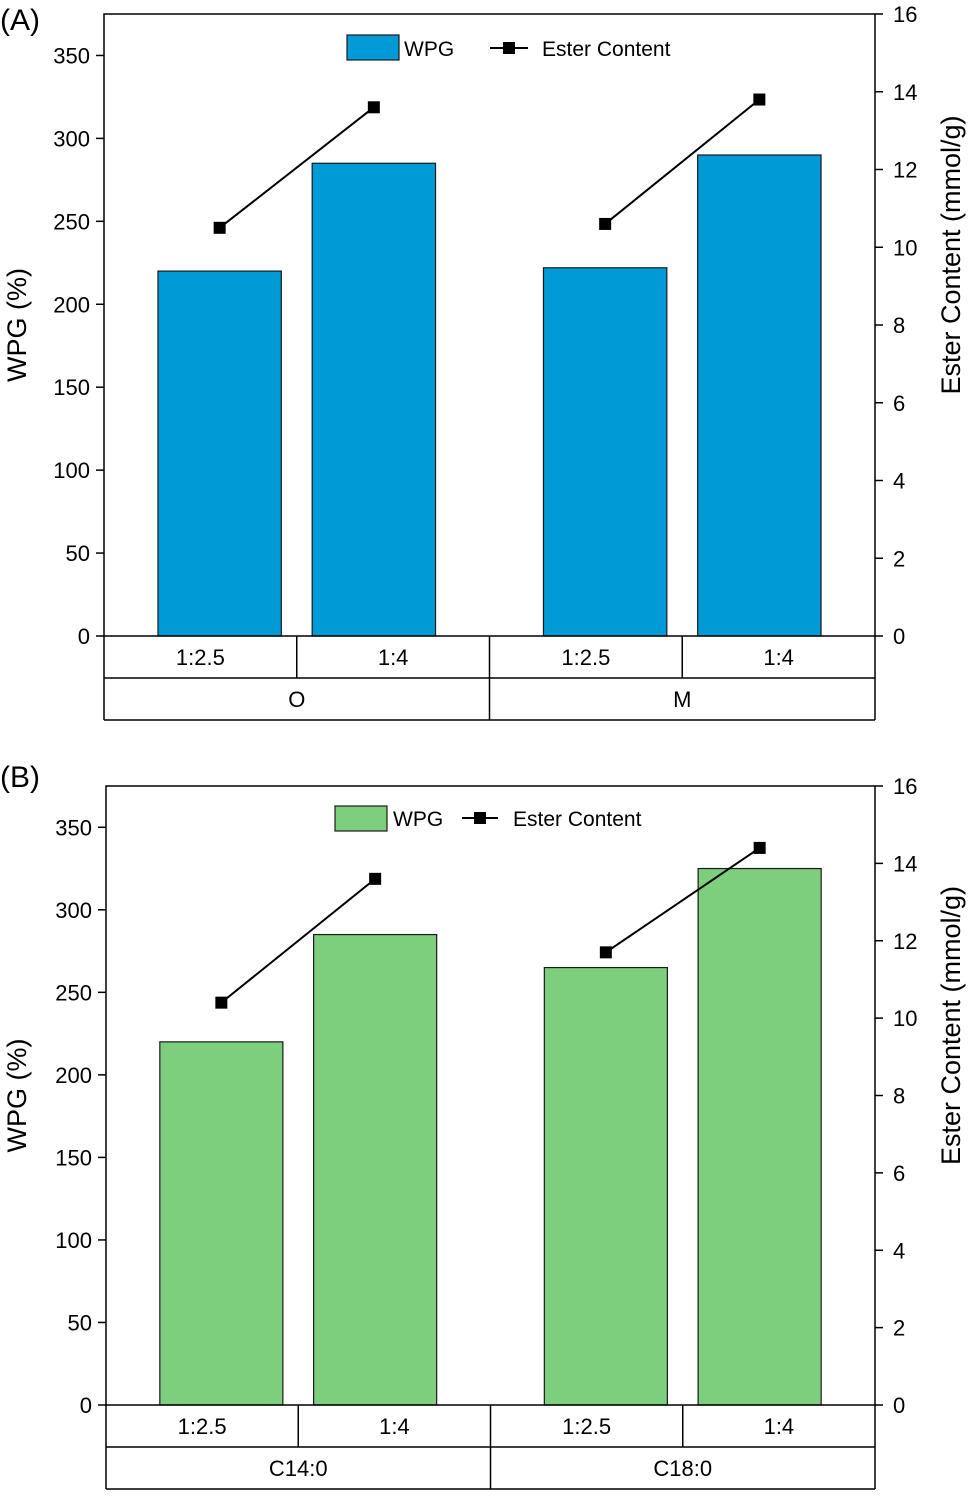  Describe the element at coordinates (20, 20) in the screenshot. I see `panel-label: (A)` at that location.